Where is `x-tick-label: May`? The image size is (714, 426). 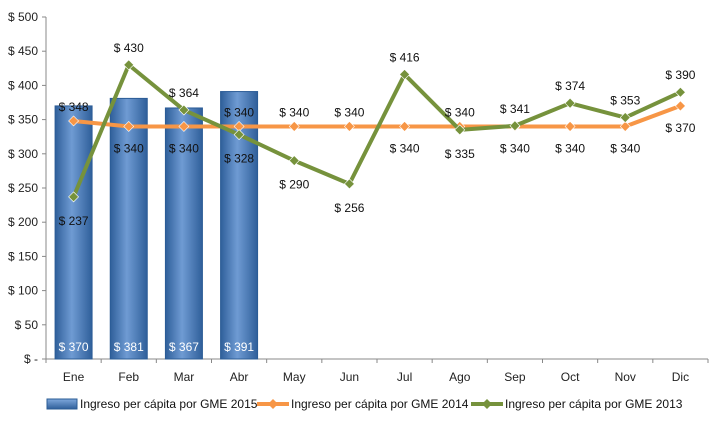 x-tick-label: May is located at coordinates (294, 377).